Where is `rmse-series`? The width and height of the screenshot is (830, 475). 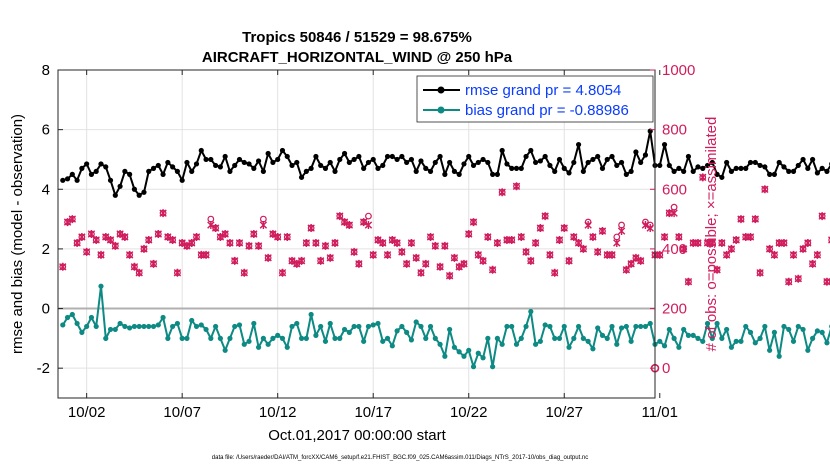
rmse-series is located at coordinates (445, 163).